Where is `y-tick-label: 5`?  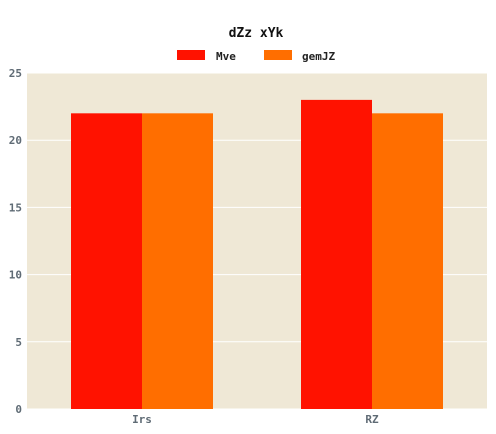
y-tick-label: 5 is located at coordinates (18, 342).